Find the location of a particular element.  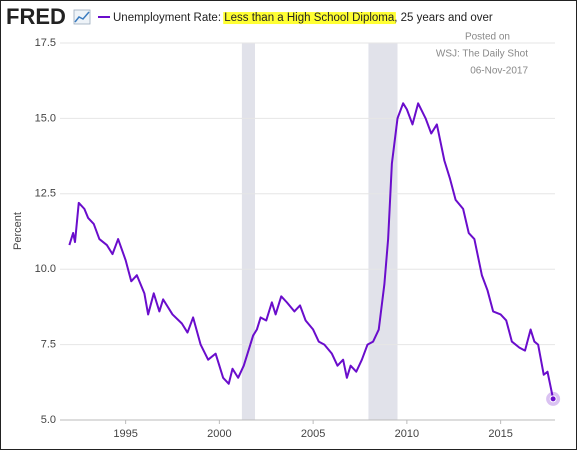

x-tick-label: 2000 is located at coordinates (219, 434).